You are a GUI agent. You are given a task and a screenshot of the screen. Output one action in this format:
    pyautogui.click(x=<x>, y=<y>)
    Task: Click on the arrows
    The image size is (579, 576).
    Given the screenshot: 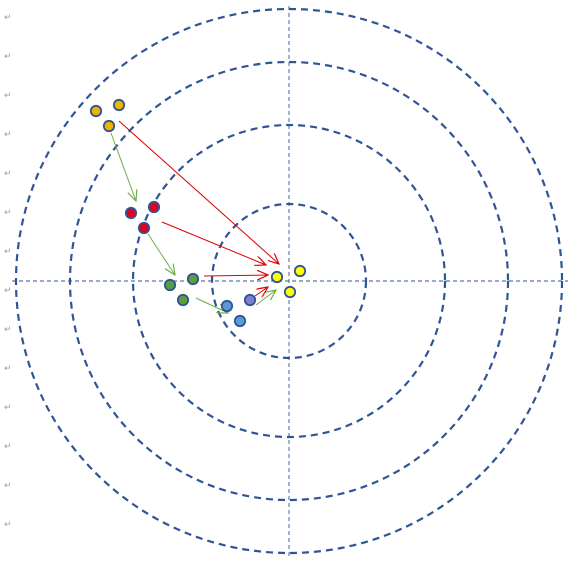 What is the action you would take?
    pyautogui.click(x=194, y=216)
    